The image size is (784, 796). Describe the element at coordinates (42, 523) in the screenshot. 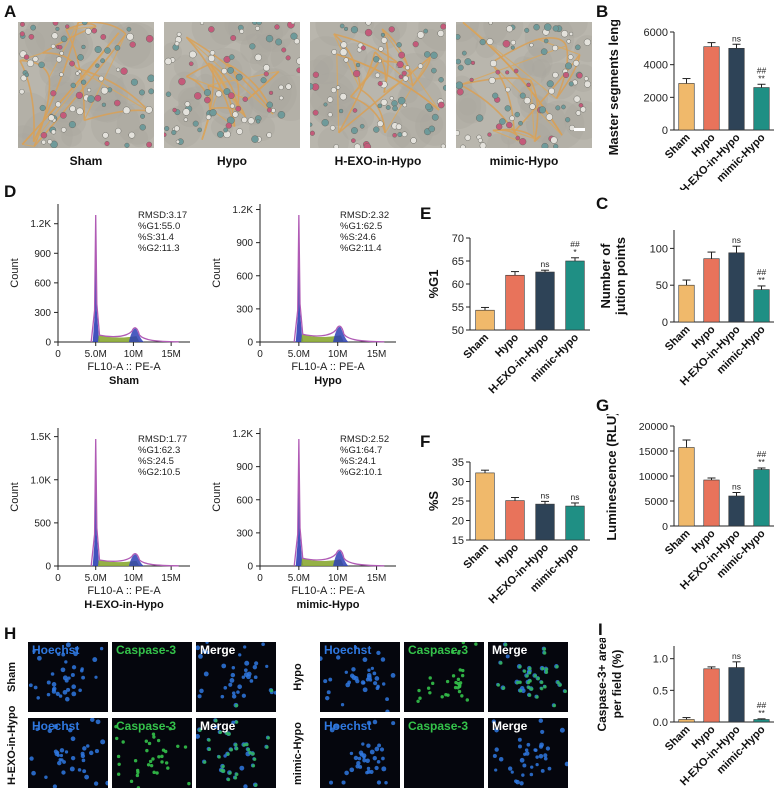

I see `flow-ytick: 500` at that location.